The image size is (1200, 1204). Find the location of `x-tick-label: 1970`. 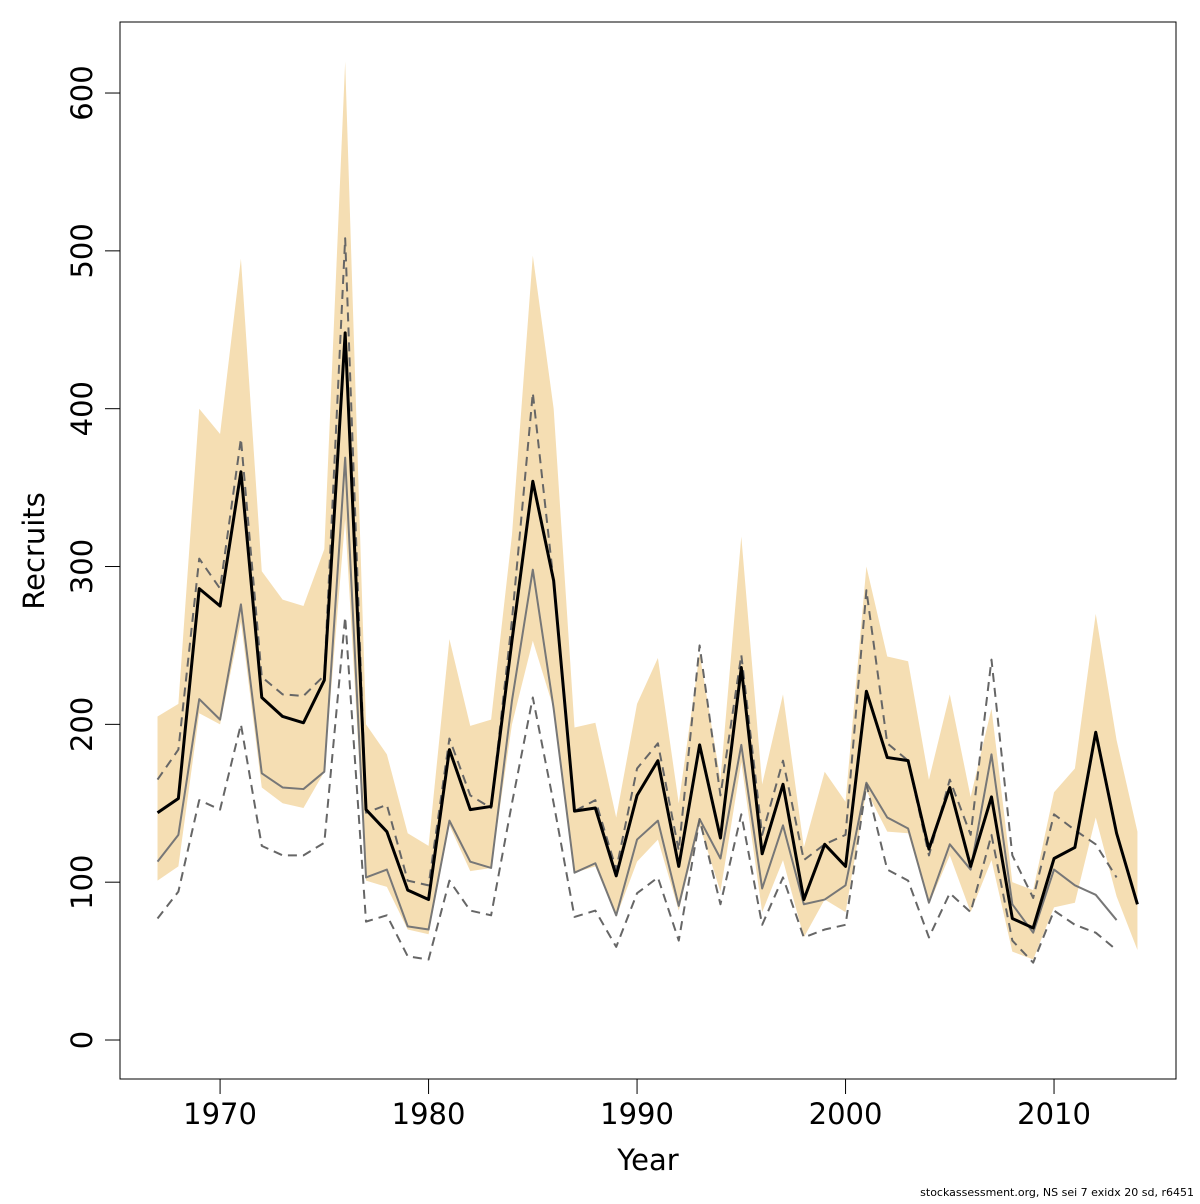

x-tick-label: 1970 is located at coordinates (220, 1114).